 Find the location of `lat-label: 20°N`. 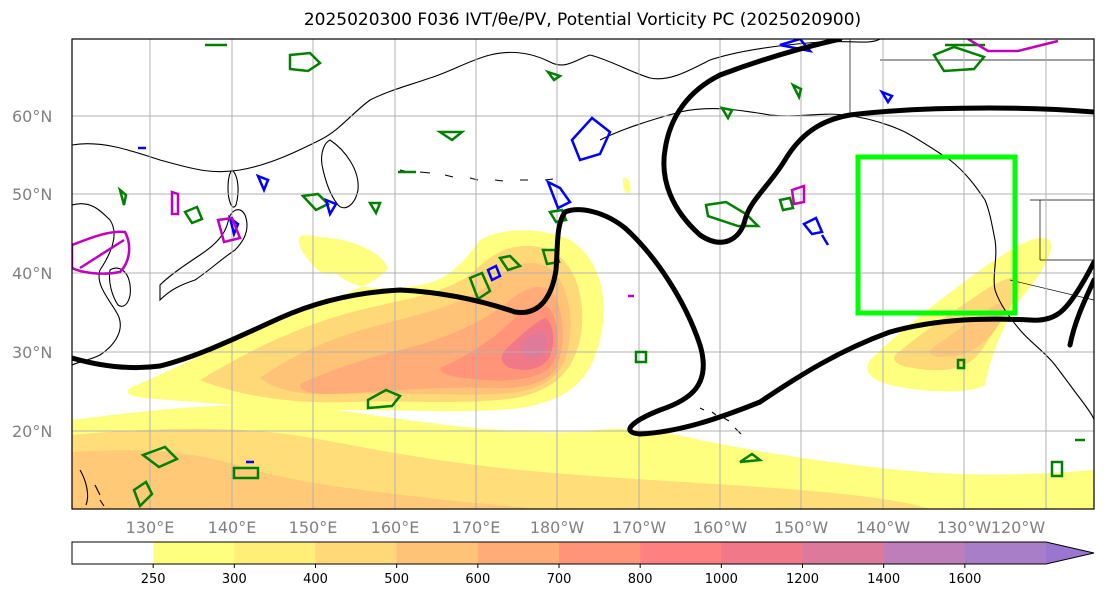

lat-label: 20°N is located at coordinates (32, 431).